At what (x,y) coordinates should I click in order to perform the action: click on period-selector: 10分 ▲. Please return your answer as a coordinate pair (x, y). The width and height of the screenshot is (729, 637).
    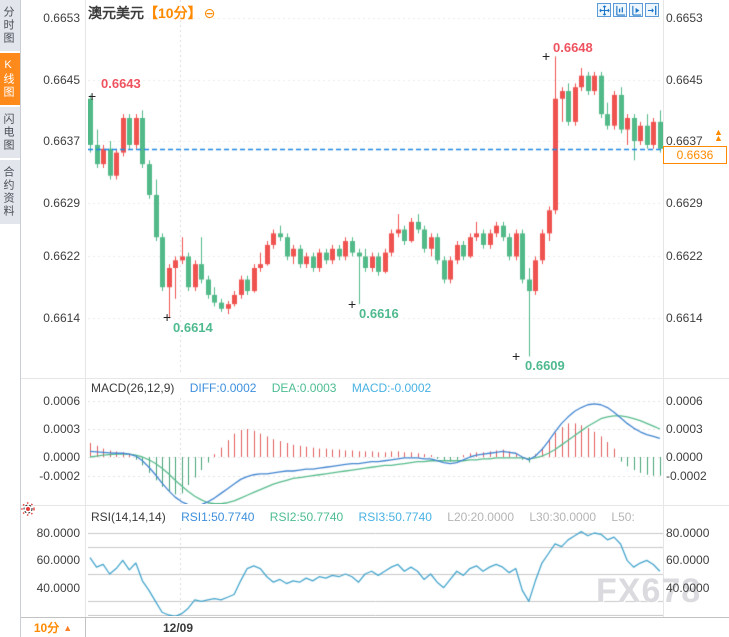
    Looking at the image, I should click on (53, 627).